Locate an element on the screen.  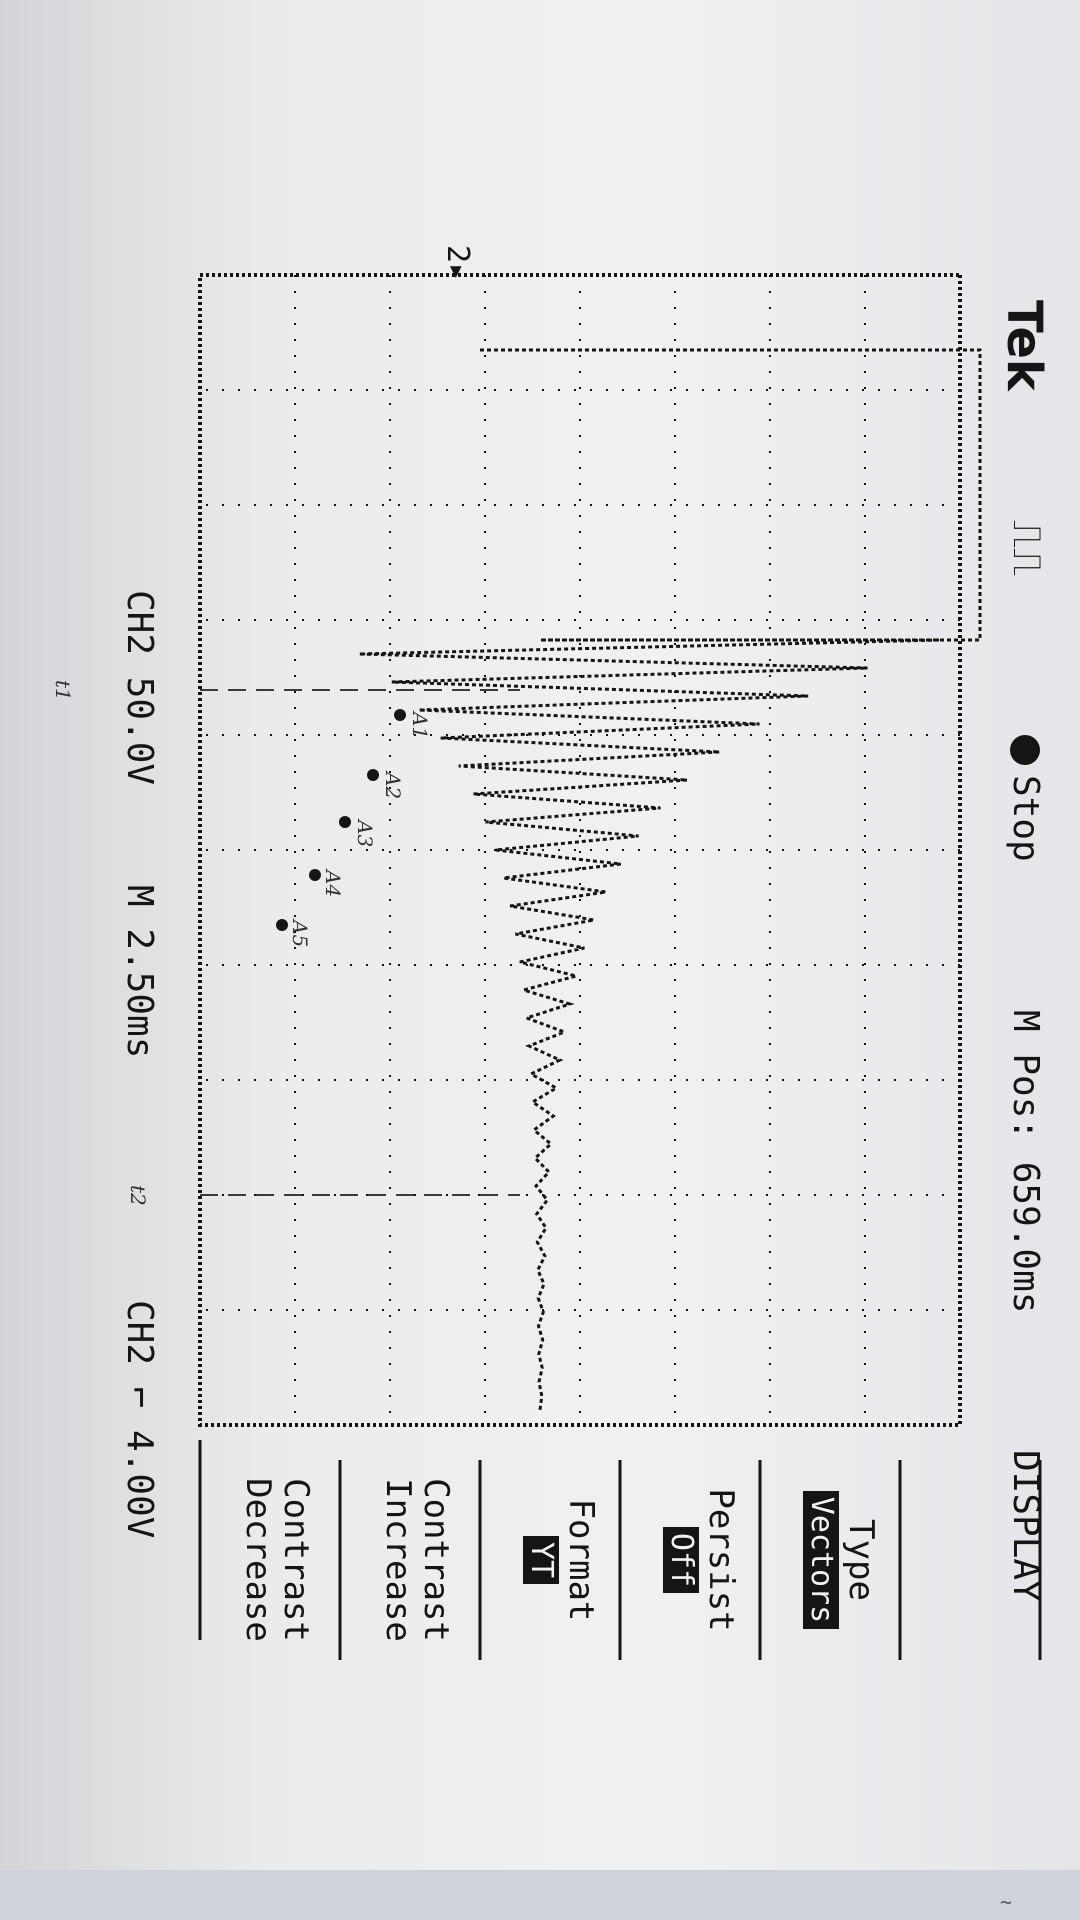
trigger-level: CH2 ⌐ 4.00V is located at coordinates (139, 1419).